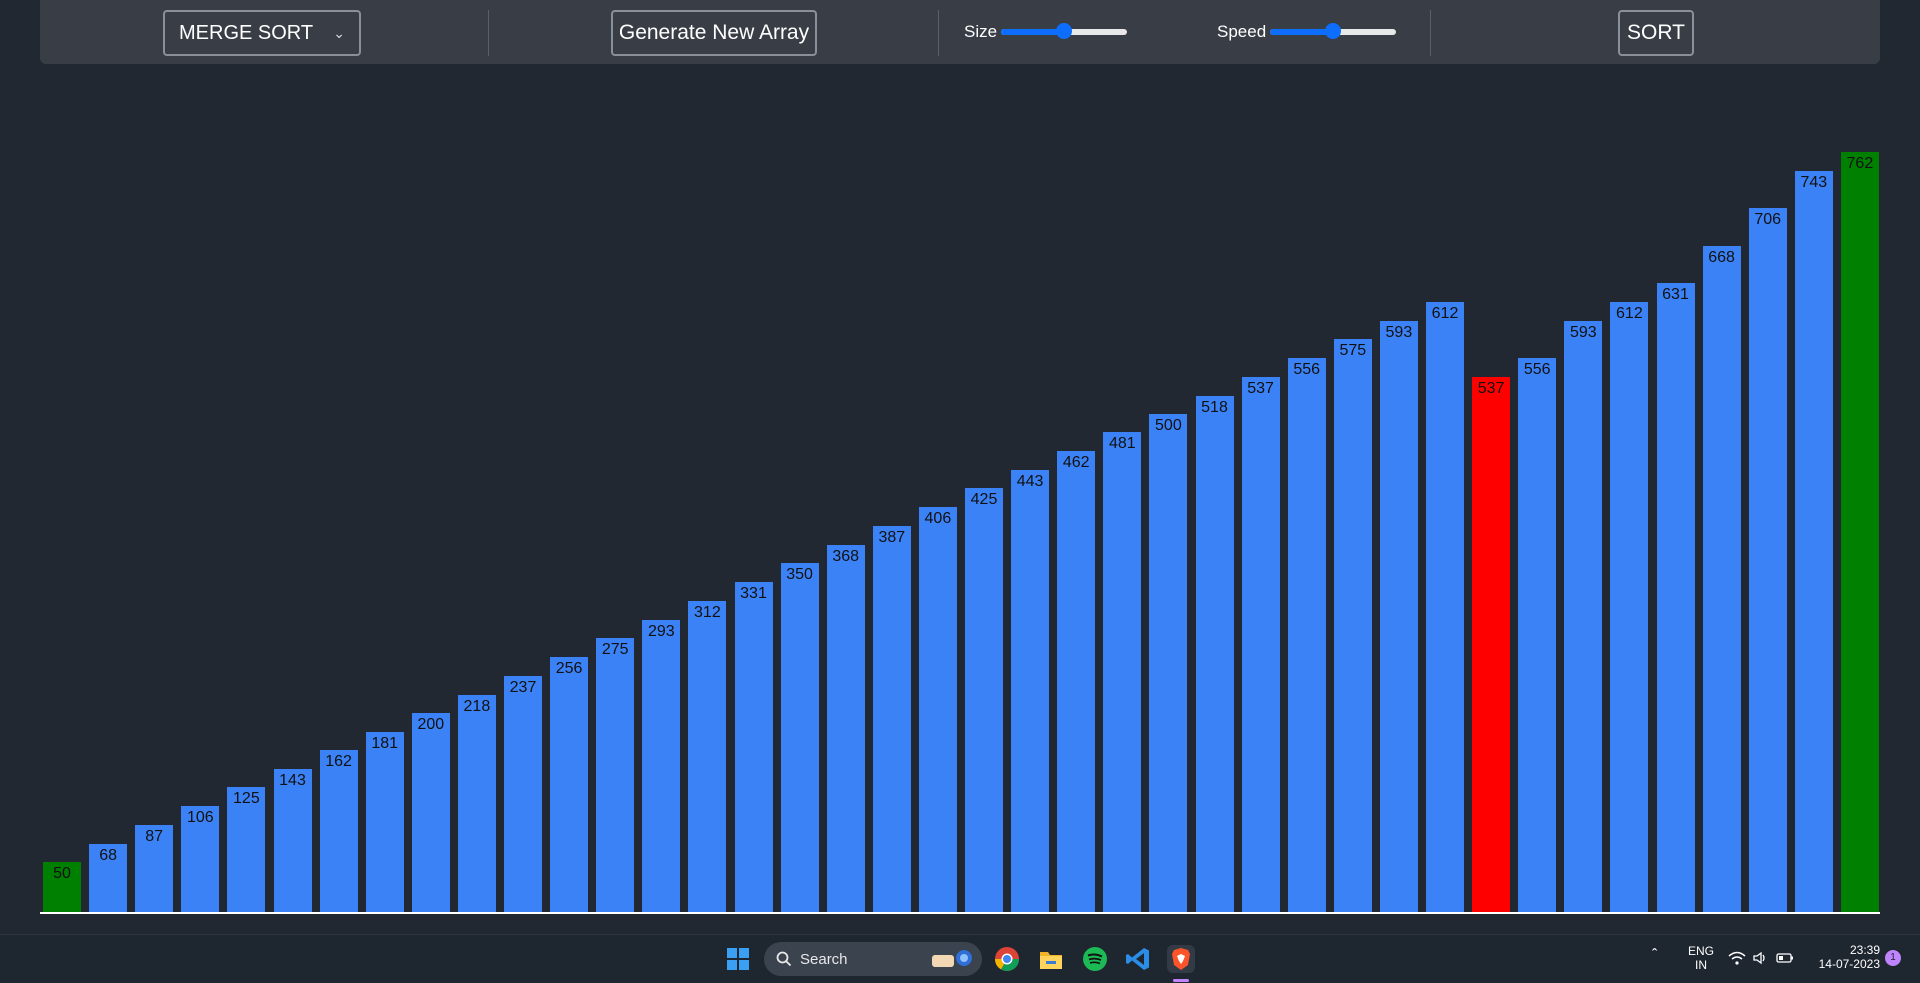 Image resolution: width=1920 pixels, height=983 pixels. What do you see at coordinates (338, 762) in the screenshot?
I see `bar-value-label: 162` at bounding box center [338, 762].